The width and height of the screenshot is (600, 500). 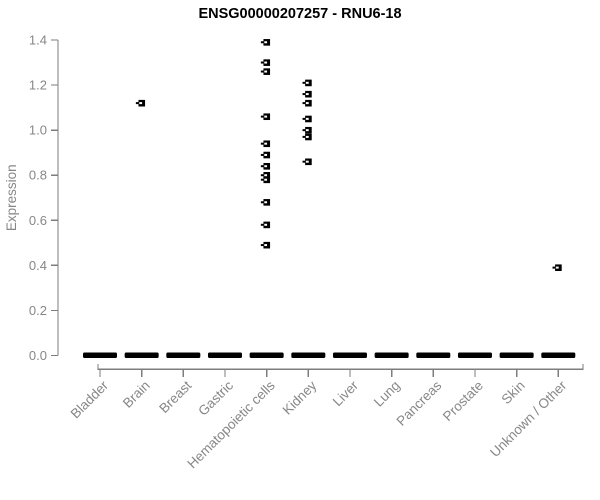 What do you see at coordinates (38, 175) in the screenshot?
I see `y-tick-label: 0.8` at bounding box center [38, 175].